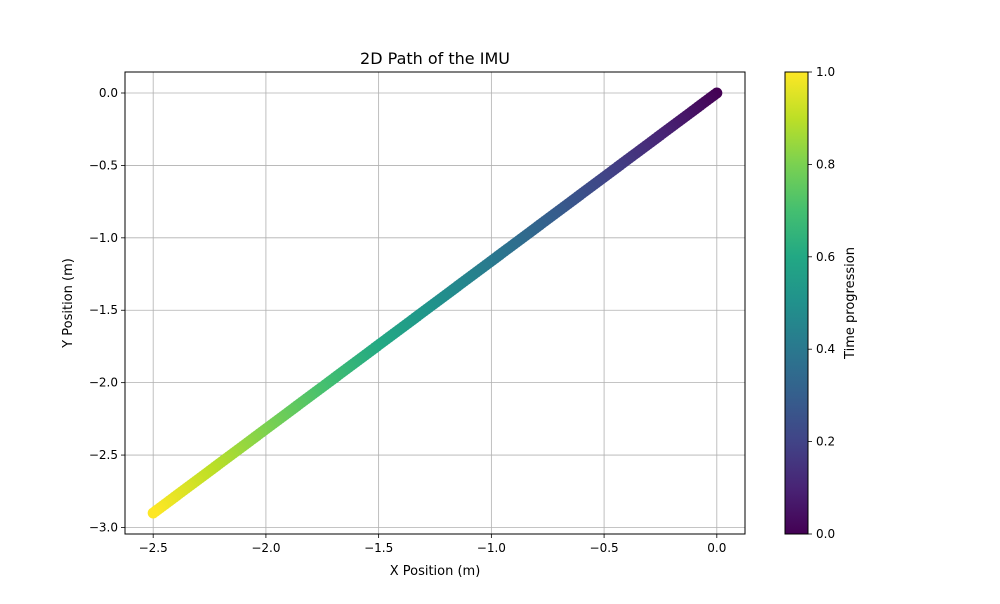 Image resolution: width=1000 pixels, height=604 pixels. Describe the element at coordinates (825, 534) in the screenshot. I see `colorbar-tick-label: 0.0` at that location.